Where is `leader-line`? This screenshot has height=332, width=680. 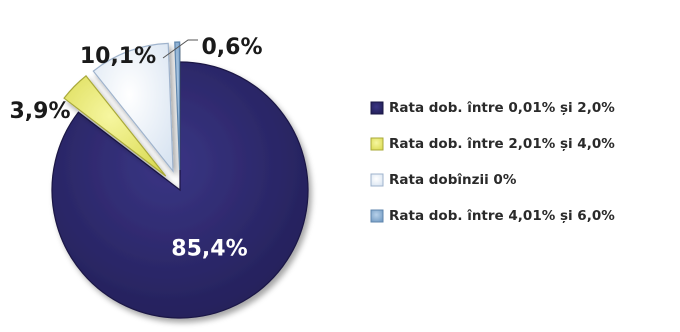
leader-line is located at coordinates (180, 49).